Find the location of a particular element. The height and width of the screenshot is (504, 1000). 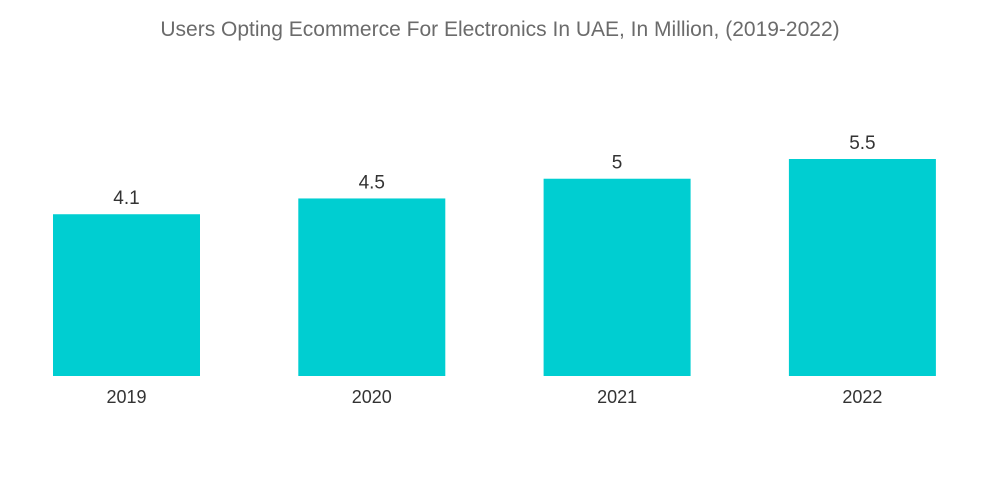

value-label-2022: 5.5 is located at coordinates (862, 143).